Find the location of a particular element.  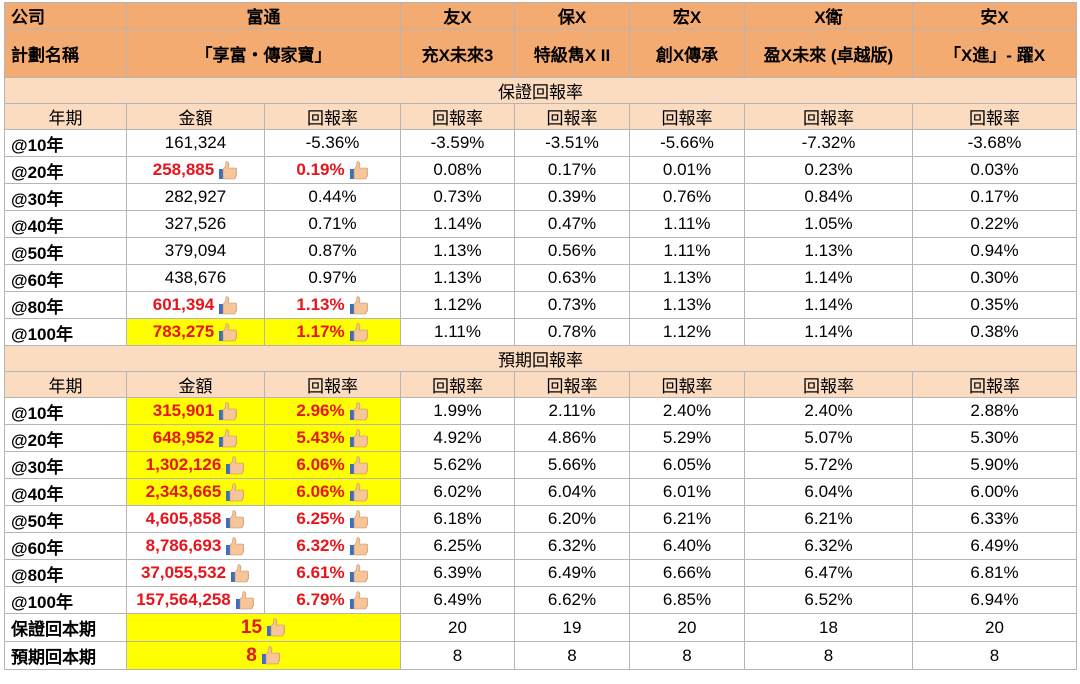

period-cell: @60年 is located at coordinates (65, 546).